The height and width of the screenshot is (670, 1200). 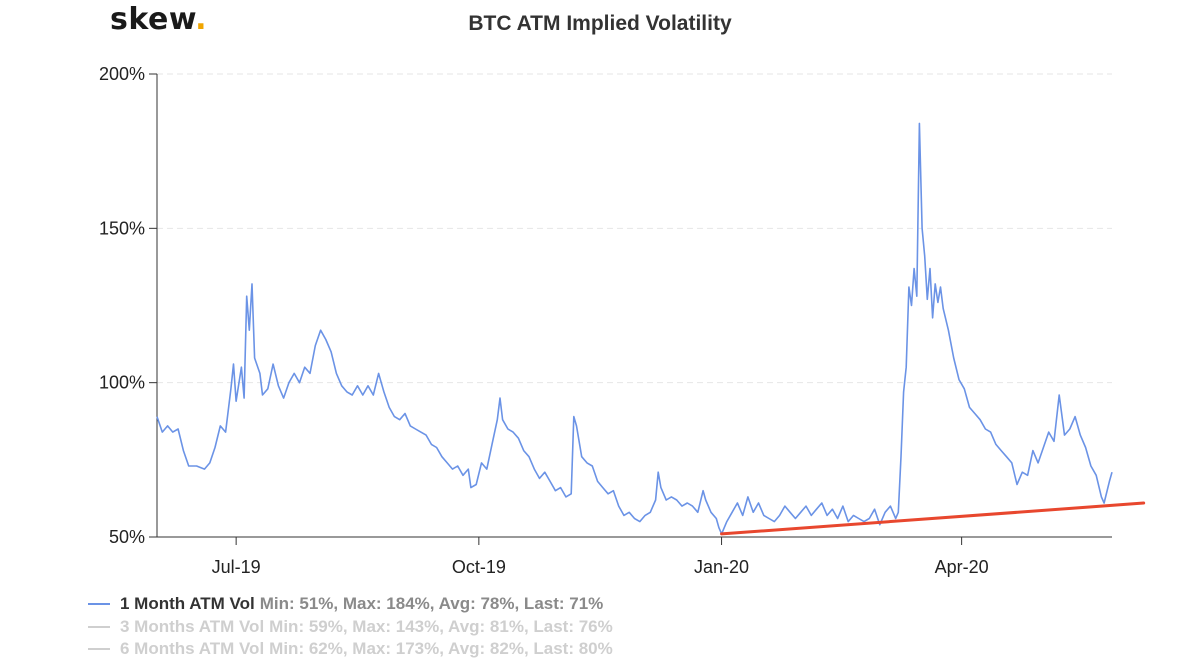 What do you see at coordinates (236, 567) in the screenshot?
I see `x-tick-label: Jul-19` at bounding box center [236, 567].